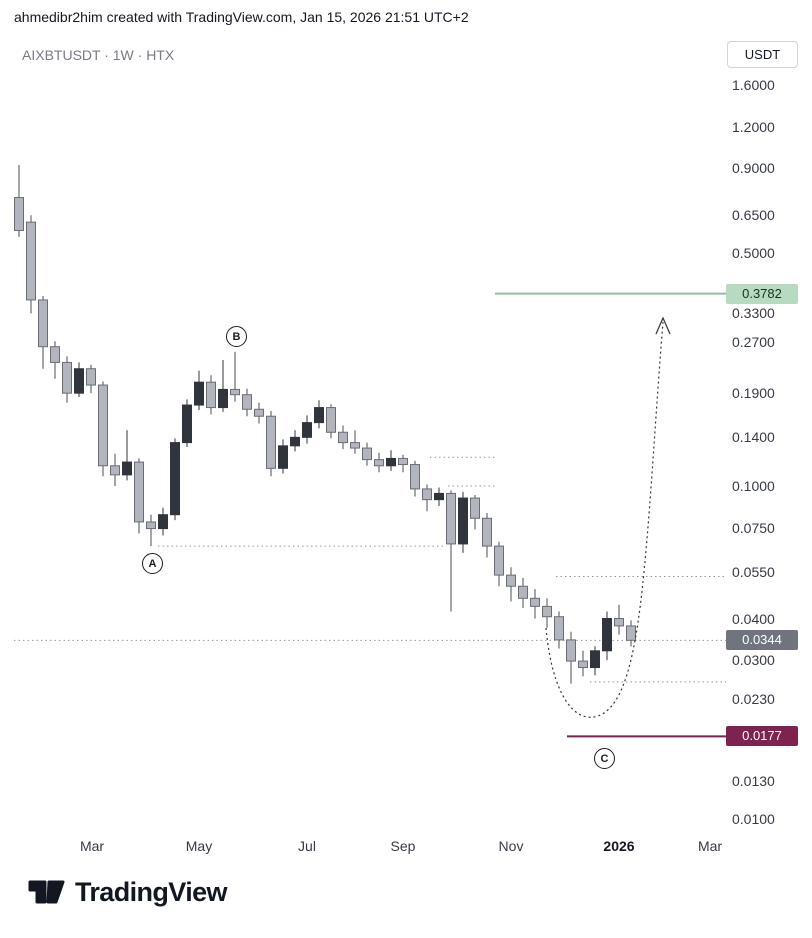 This screenshot has width=812, height=938. Describe the element at coordinates (753, 618) in the screenshot. I see `price-tick-label: 0.0400` at that location.